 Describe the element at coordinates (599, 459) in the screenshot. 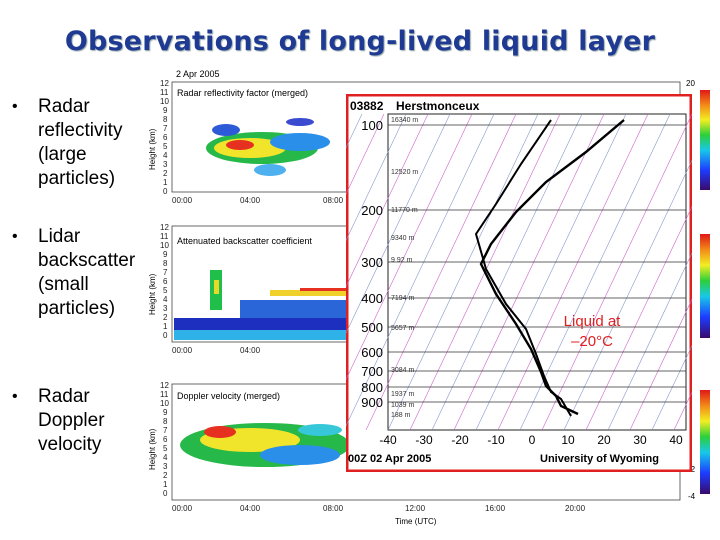

I see `footer-source: University of Wyoming` at that location.